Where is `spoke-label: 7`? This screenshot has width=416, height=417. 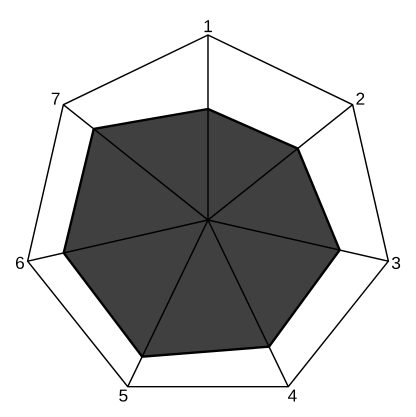 spoke-label: 7 is located at coordinates (56, 98).